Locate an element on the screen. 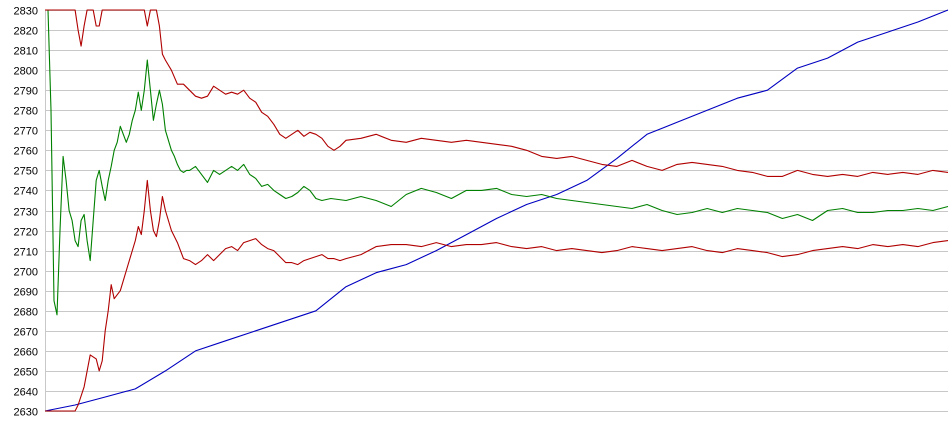 Image resolution: width=950 pixels, height=435 pixels. y-tick-label: 2770 is located at coordinates (26, 132).